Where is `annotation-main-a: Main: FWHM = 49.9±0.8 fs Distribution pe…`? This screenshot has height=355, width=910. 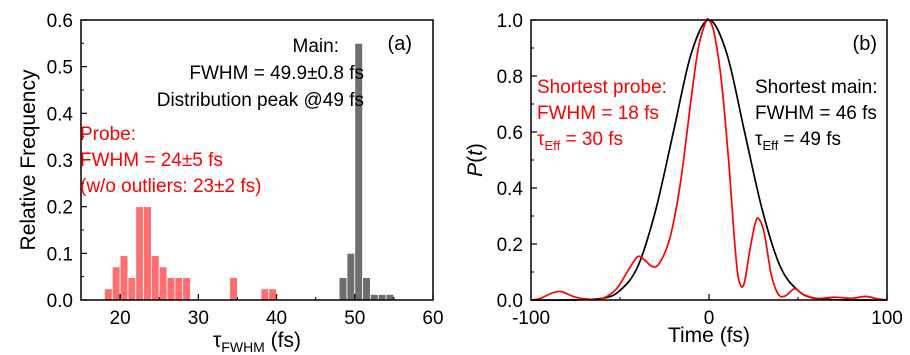 annotation-main-a: Main: FWHM = 49.9±0.8 fs Distribution pe… is located at coordinates (260, 73).